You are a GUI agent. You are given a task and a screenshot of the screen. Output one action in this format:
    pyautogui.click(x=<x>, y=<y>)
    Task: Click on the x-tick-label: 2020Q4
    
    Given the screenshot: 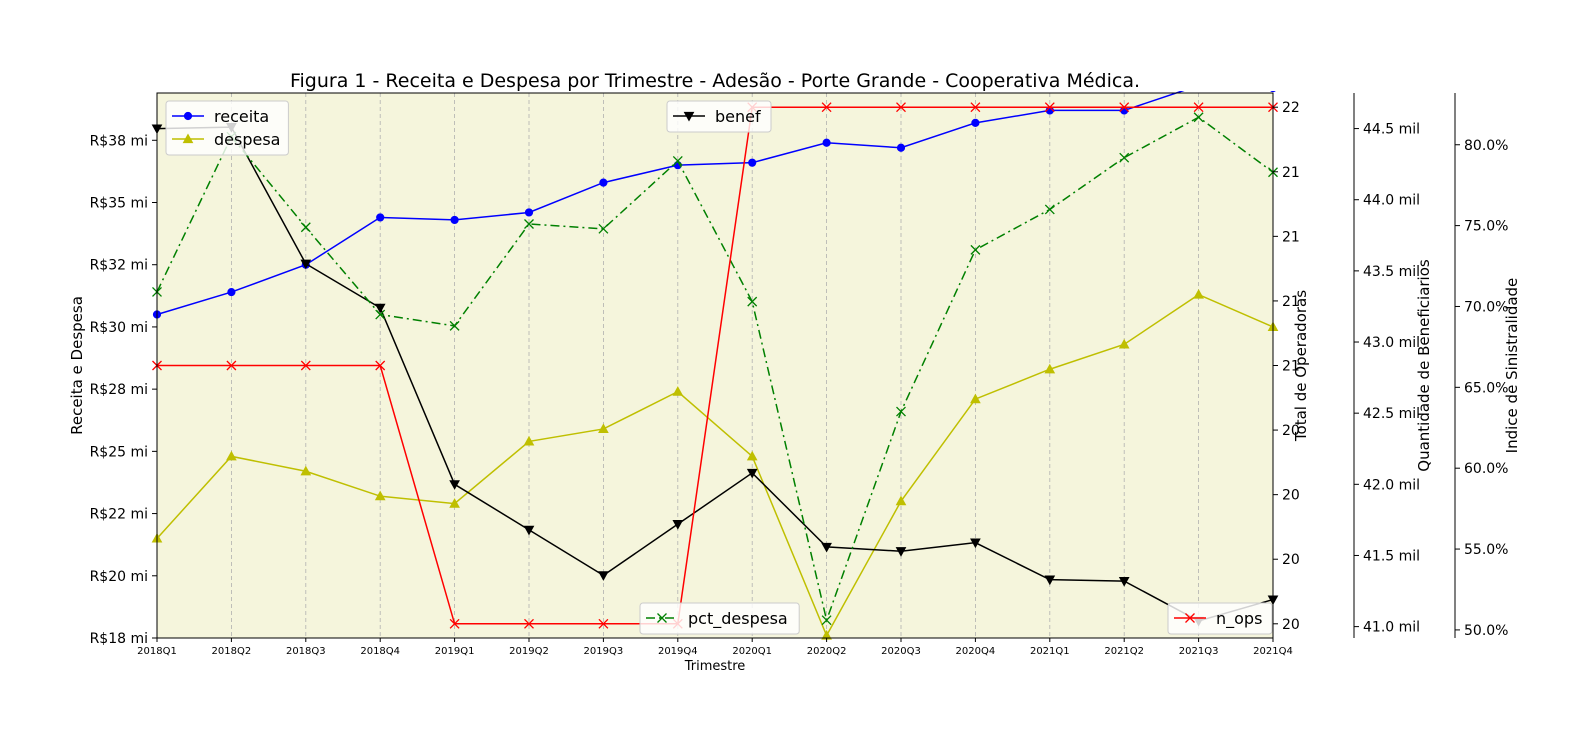 What is the action you would take?
    pyautogui.click(x=976, y=651)
    